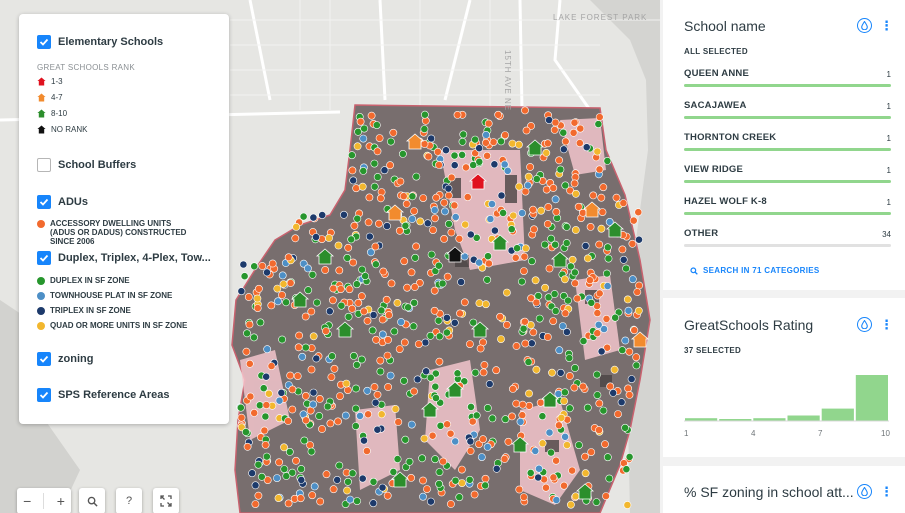  I want to click on zoom-in-button: +, so click(60, 501).